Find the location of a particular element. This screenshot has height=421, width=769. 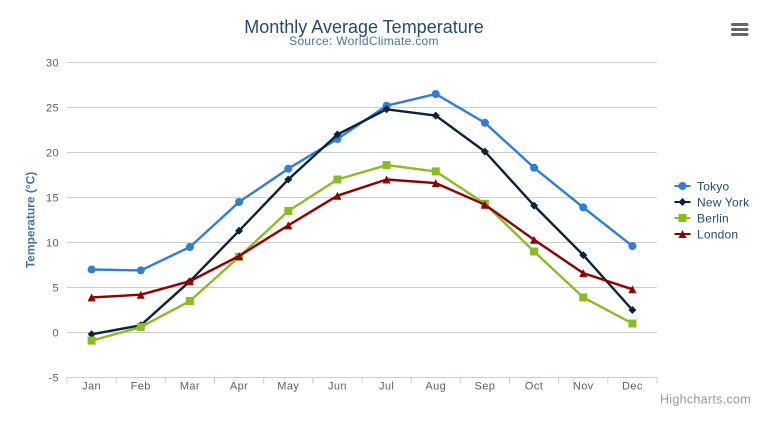

svg-text: Berlin is located at coordinates (713, 219).